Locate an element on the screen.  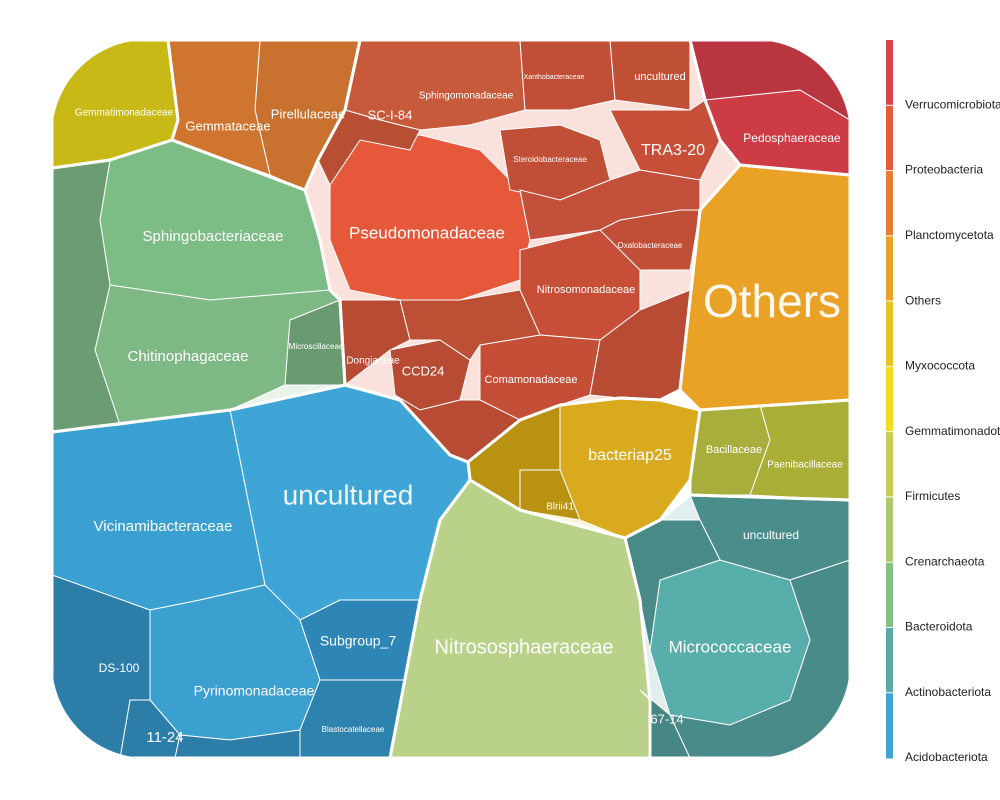
cell-label-oxalobacteraceae: Oxalobacteraceae is located at coordinates (650, 245).